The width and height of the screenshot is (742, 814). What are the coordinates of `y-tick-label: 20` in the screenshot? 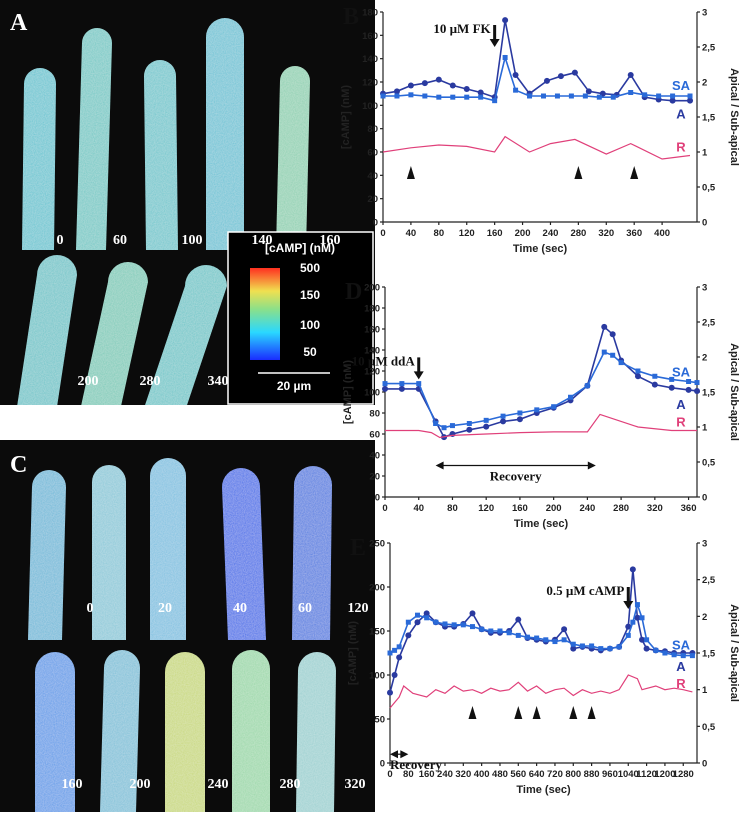 It's located at (372, 199).